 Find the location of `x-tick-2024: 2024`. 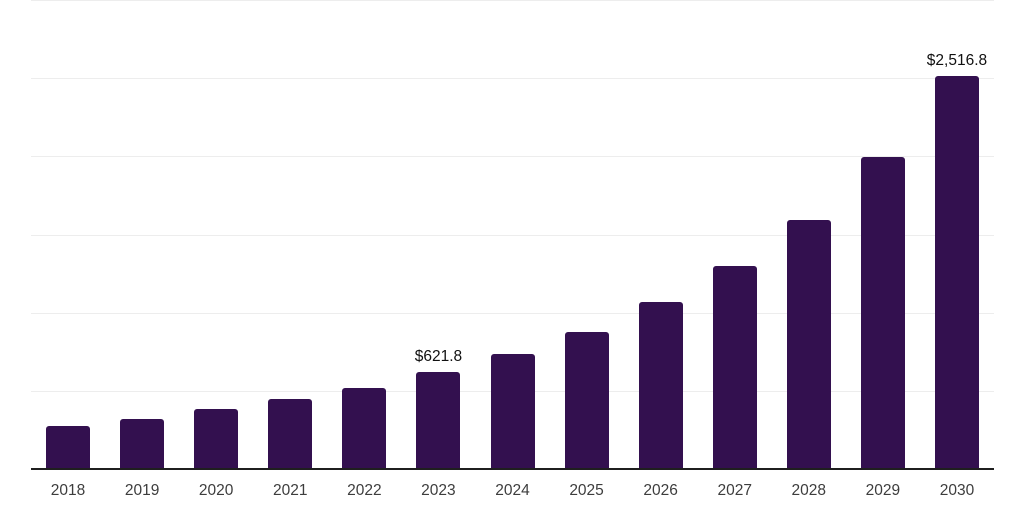

x-tick-2024: 2024 is located at coordinates (512, 490).